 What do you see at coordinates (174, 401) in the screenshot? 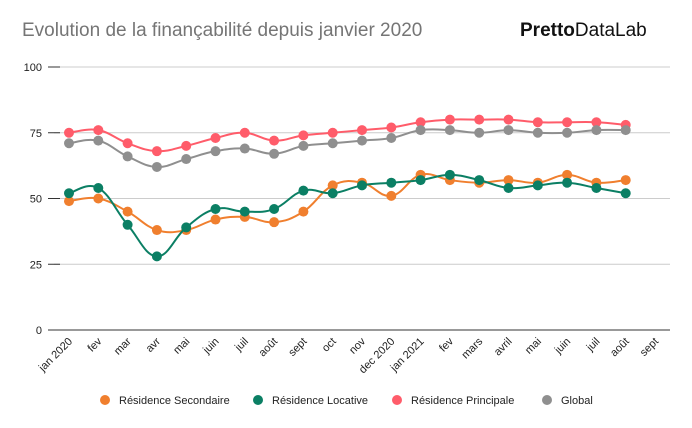
I see `legend-label: Résidence Secondaire` at bounding box center [174, 401].